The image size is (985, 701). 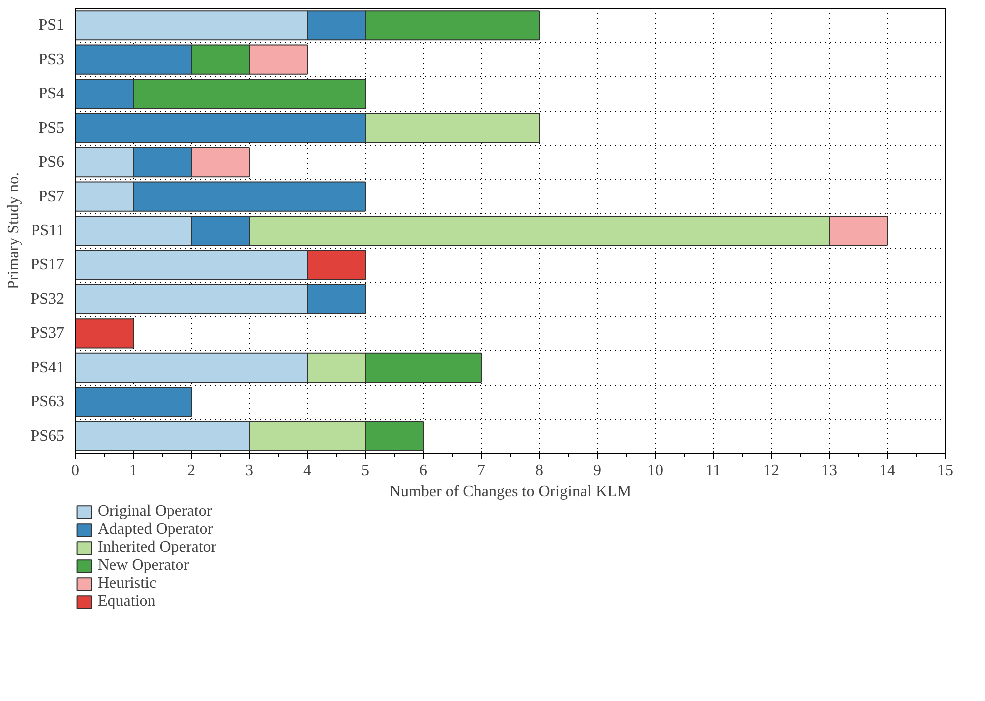 What do you see at coordinates (47, 333) in the screenshot?
I see `y-tick-label: PS37` at bounding box center [47, 333].